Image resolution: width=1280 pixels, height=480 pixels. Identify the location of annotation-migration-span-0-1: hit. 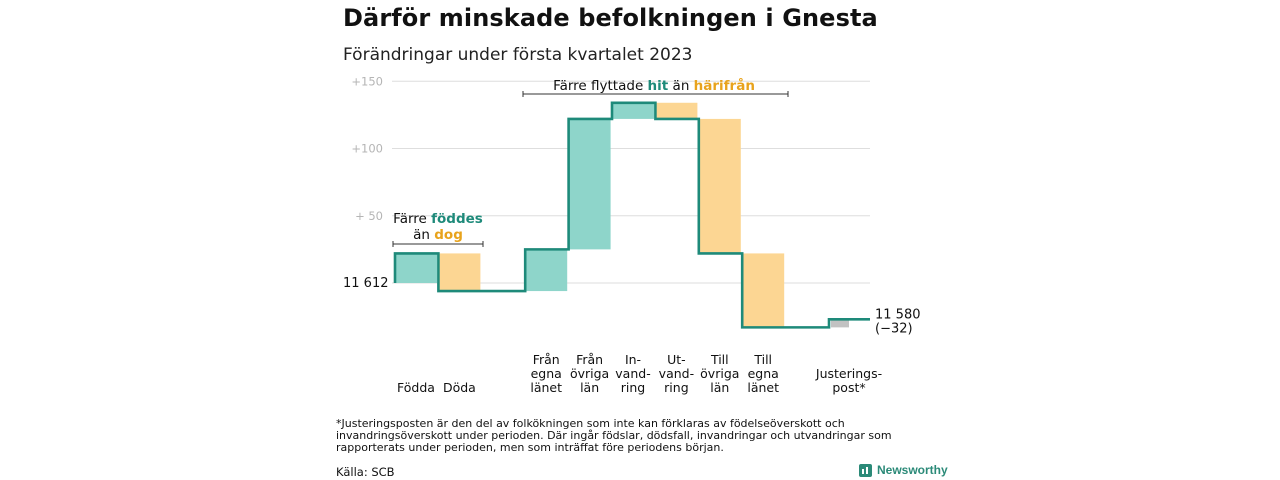
(658, 86).